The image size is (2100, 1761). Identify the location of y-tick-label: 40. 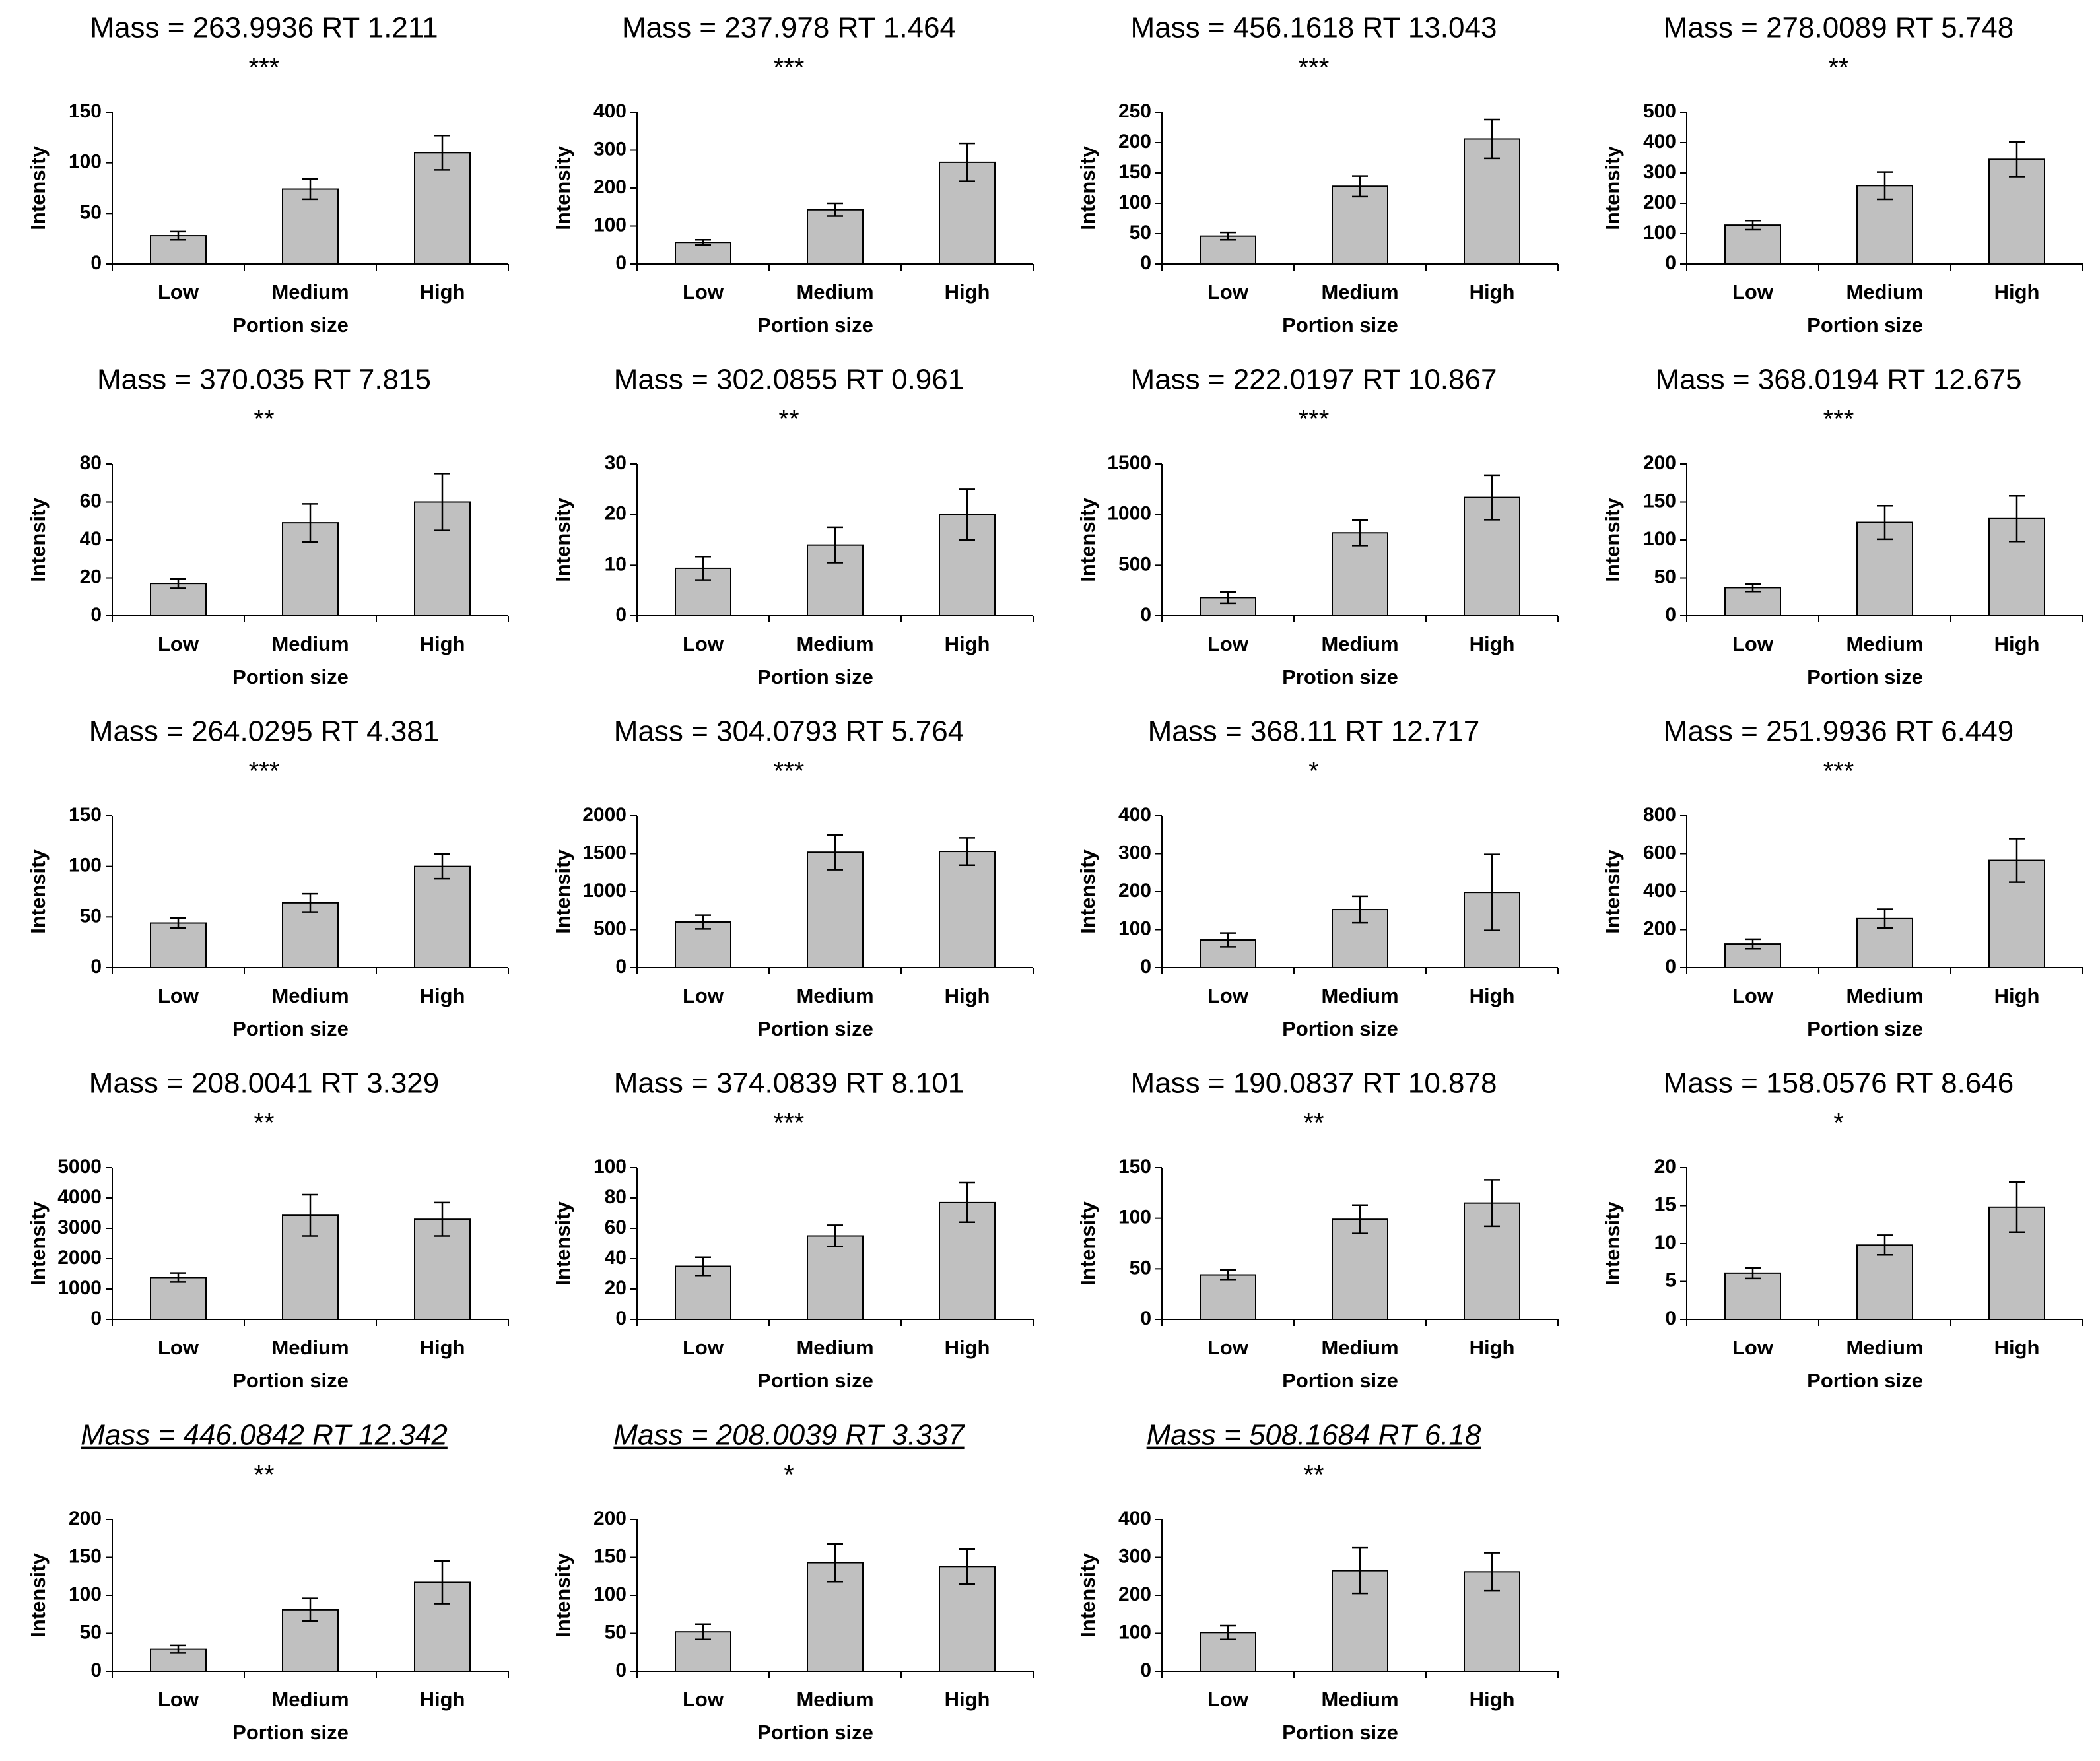
(91, 539).